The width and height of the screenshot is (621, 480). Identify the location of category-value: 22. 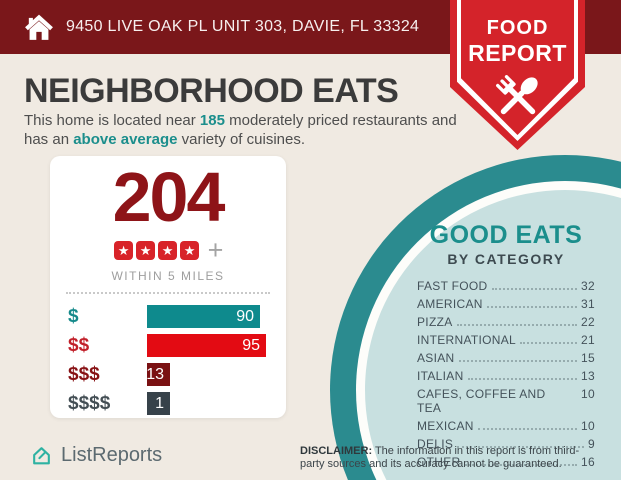
(588, 322).